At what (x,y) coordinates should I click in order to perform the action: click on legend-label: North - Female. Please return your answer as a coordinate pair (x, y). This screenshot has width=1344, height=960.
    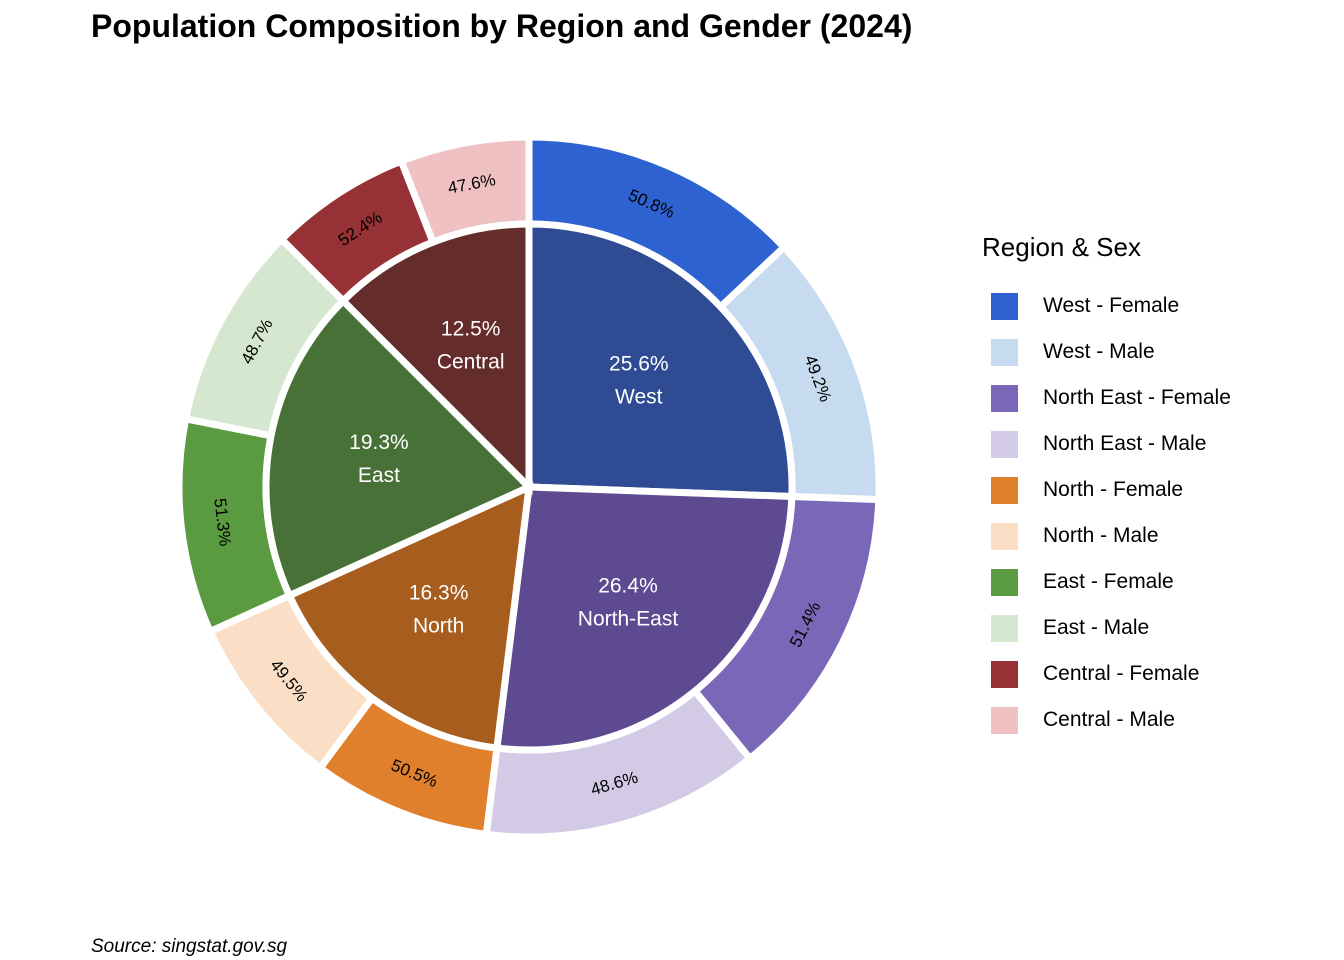
    Looking at the image, I should click on (1113, 489).